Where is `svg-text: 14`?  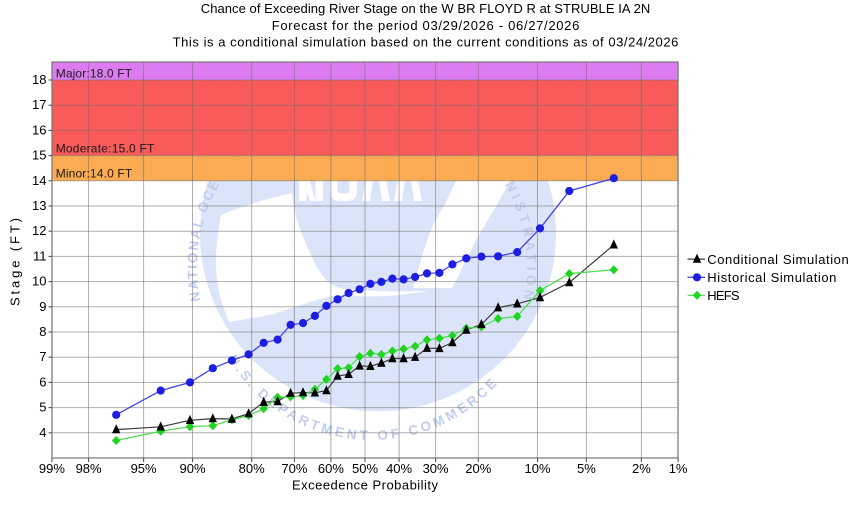
svg-text: 14 is located at coordinates (39, 180).